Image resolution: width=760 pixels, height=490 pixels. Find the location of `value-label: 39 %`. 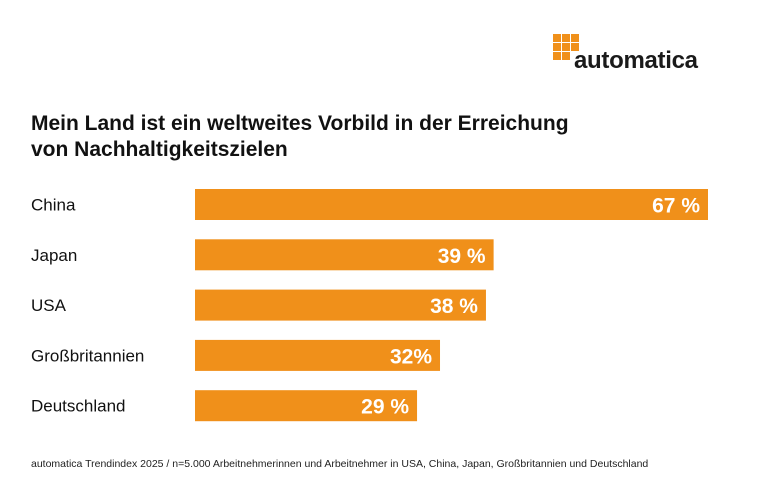

value-label: 39 % is located at coordinates (462, 256).